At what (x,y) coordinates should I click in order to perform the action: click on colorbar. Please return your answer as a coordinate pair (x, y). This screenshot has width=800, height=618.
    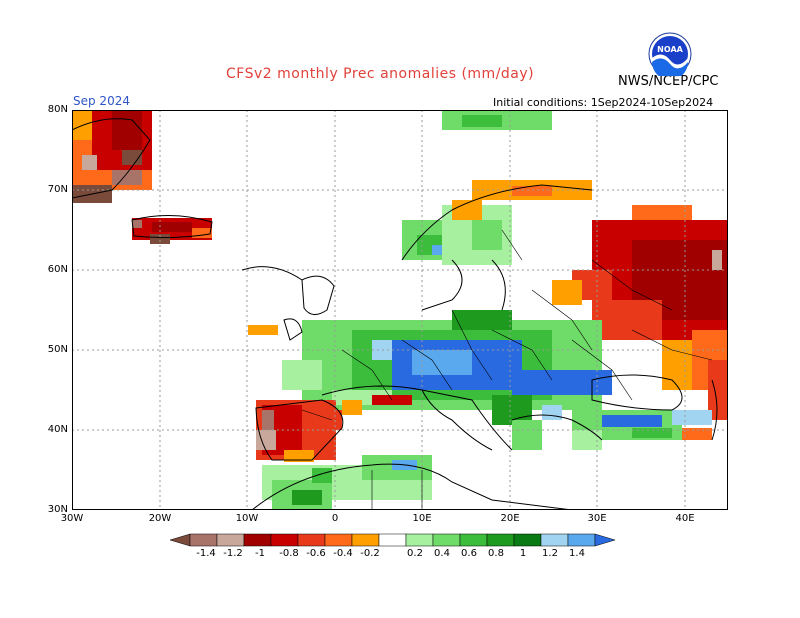
    Looking at the image, I should click on (393, 540).